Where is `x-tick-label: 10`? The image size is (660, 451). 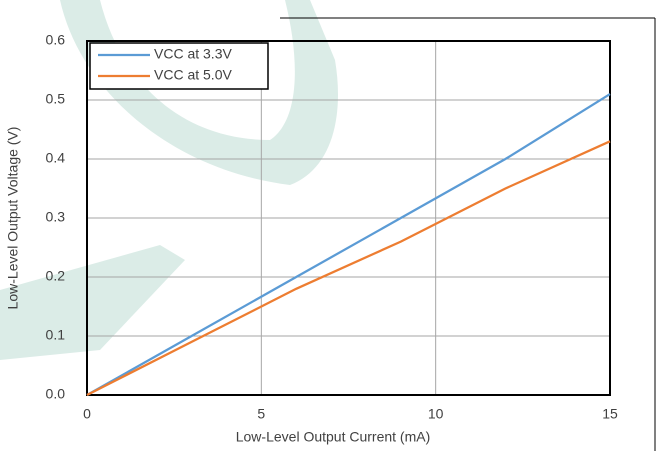
x-tick-label: 10 is located at coordinates (436, 414).